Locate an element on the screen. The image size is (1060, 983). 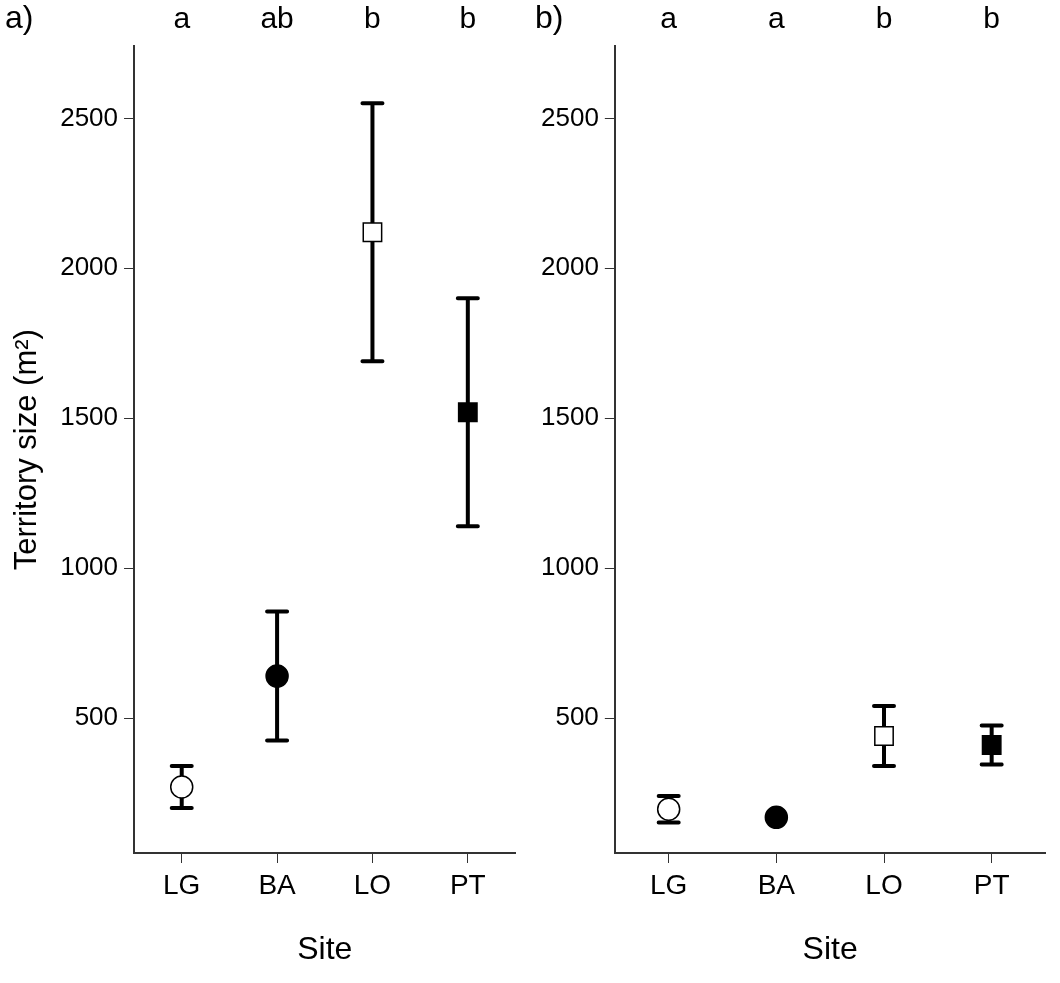
chart-title: b) is located at coordinates (549, 18).